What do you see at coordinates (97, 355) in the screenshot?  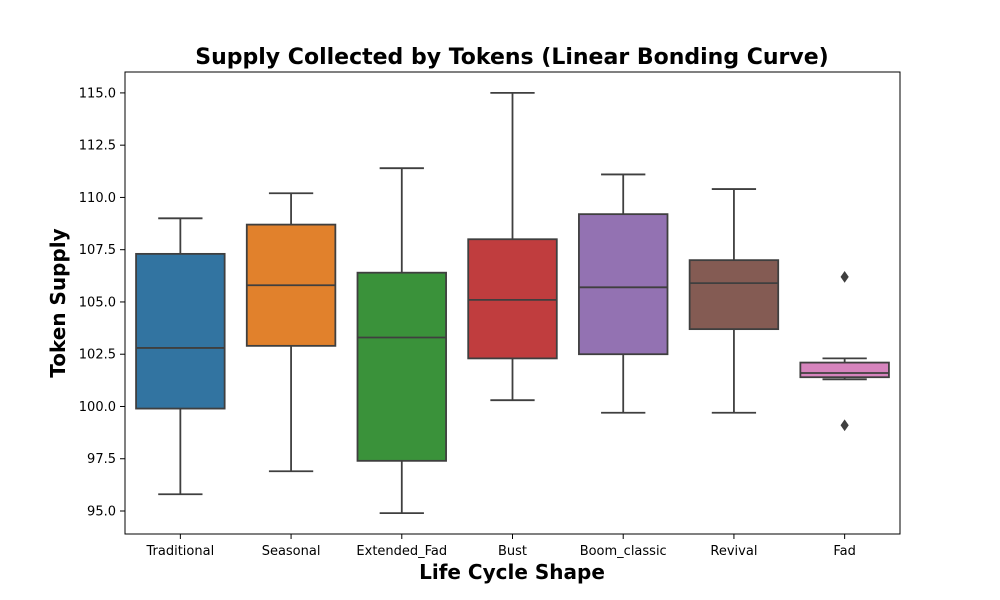 I see `y-tick-label: 102.5` at bounding box center [97, 355].